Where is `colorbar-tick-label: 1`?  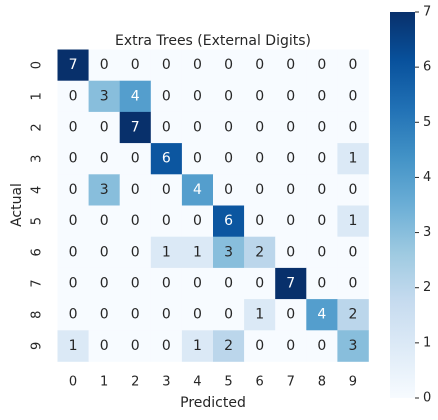
colorbar-tick-label: 1 is located at coordinates (427, 342).